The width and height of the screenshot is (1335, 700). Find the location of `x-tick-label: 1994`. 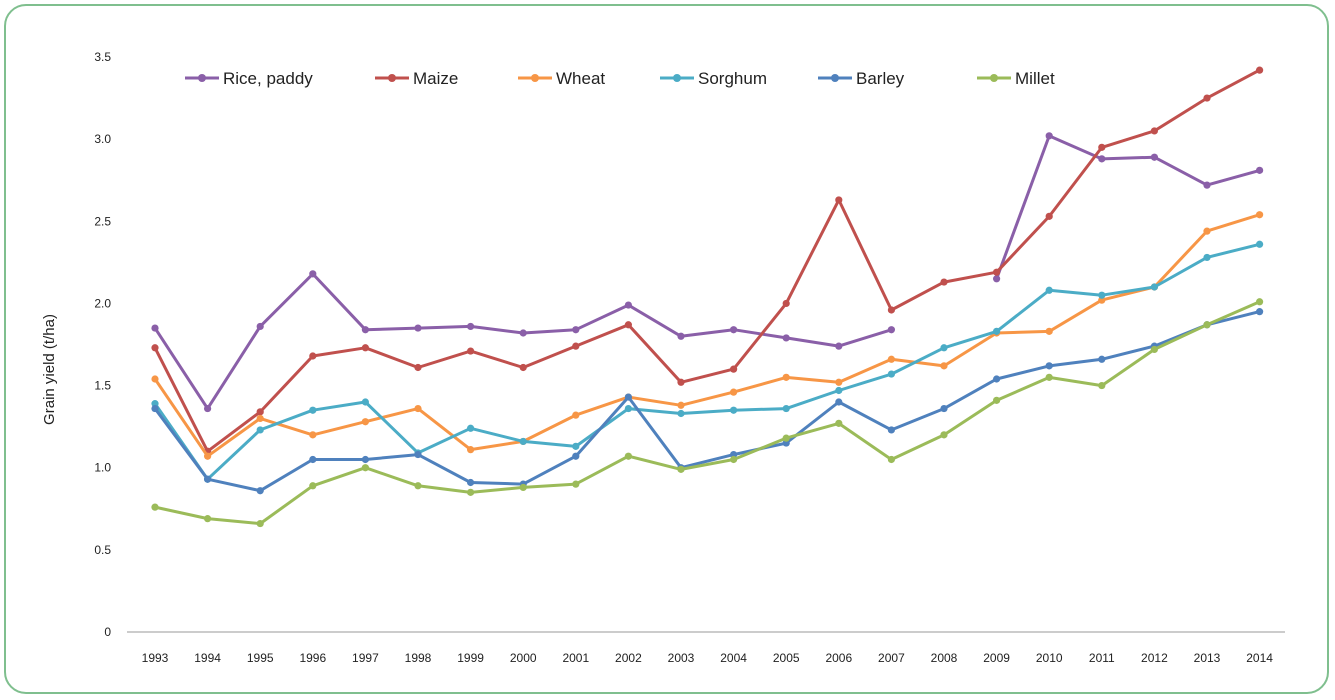

x-tick-label: 1994 is located at coordinates (207, 658).